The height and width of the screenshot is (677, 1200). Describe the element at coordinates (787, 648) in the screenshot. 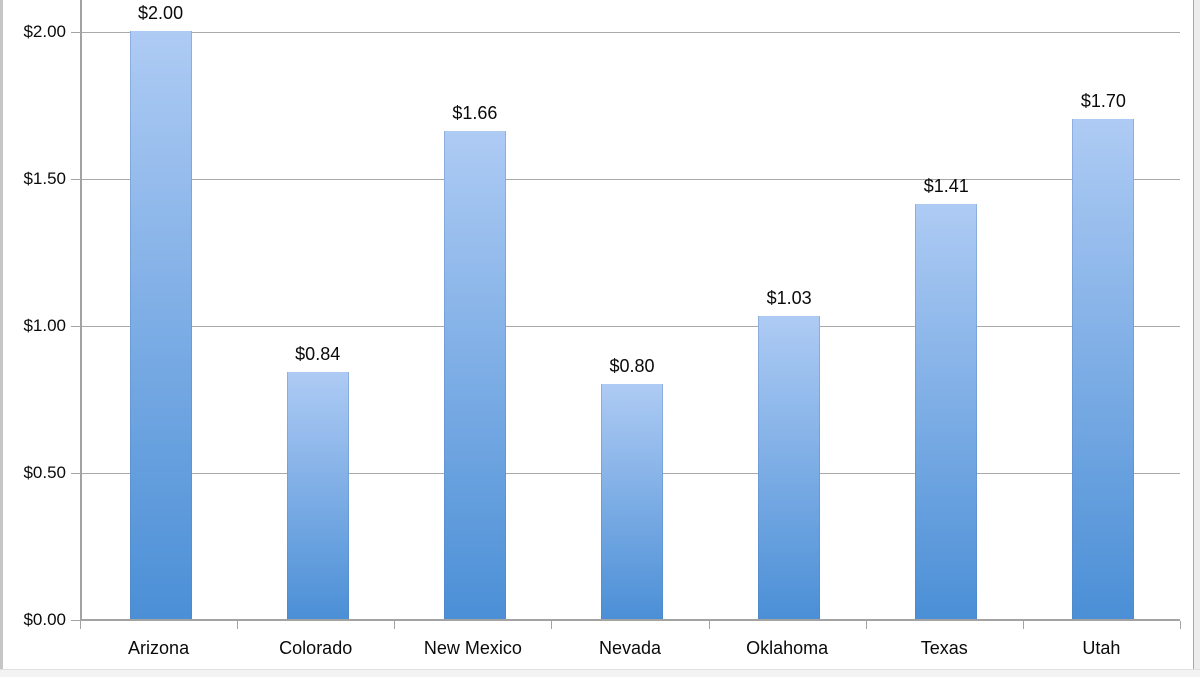

I see `x-category-label: Oklahoma` at that location.